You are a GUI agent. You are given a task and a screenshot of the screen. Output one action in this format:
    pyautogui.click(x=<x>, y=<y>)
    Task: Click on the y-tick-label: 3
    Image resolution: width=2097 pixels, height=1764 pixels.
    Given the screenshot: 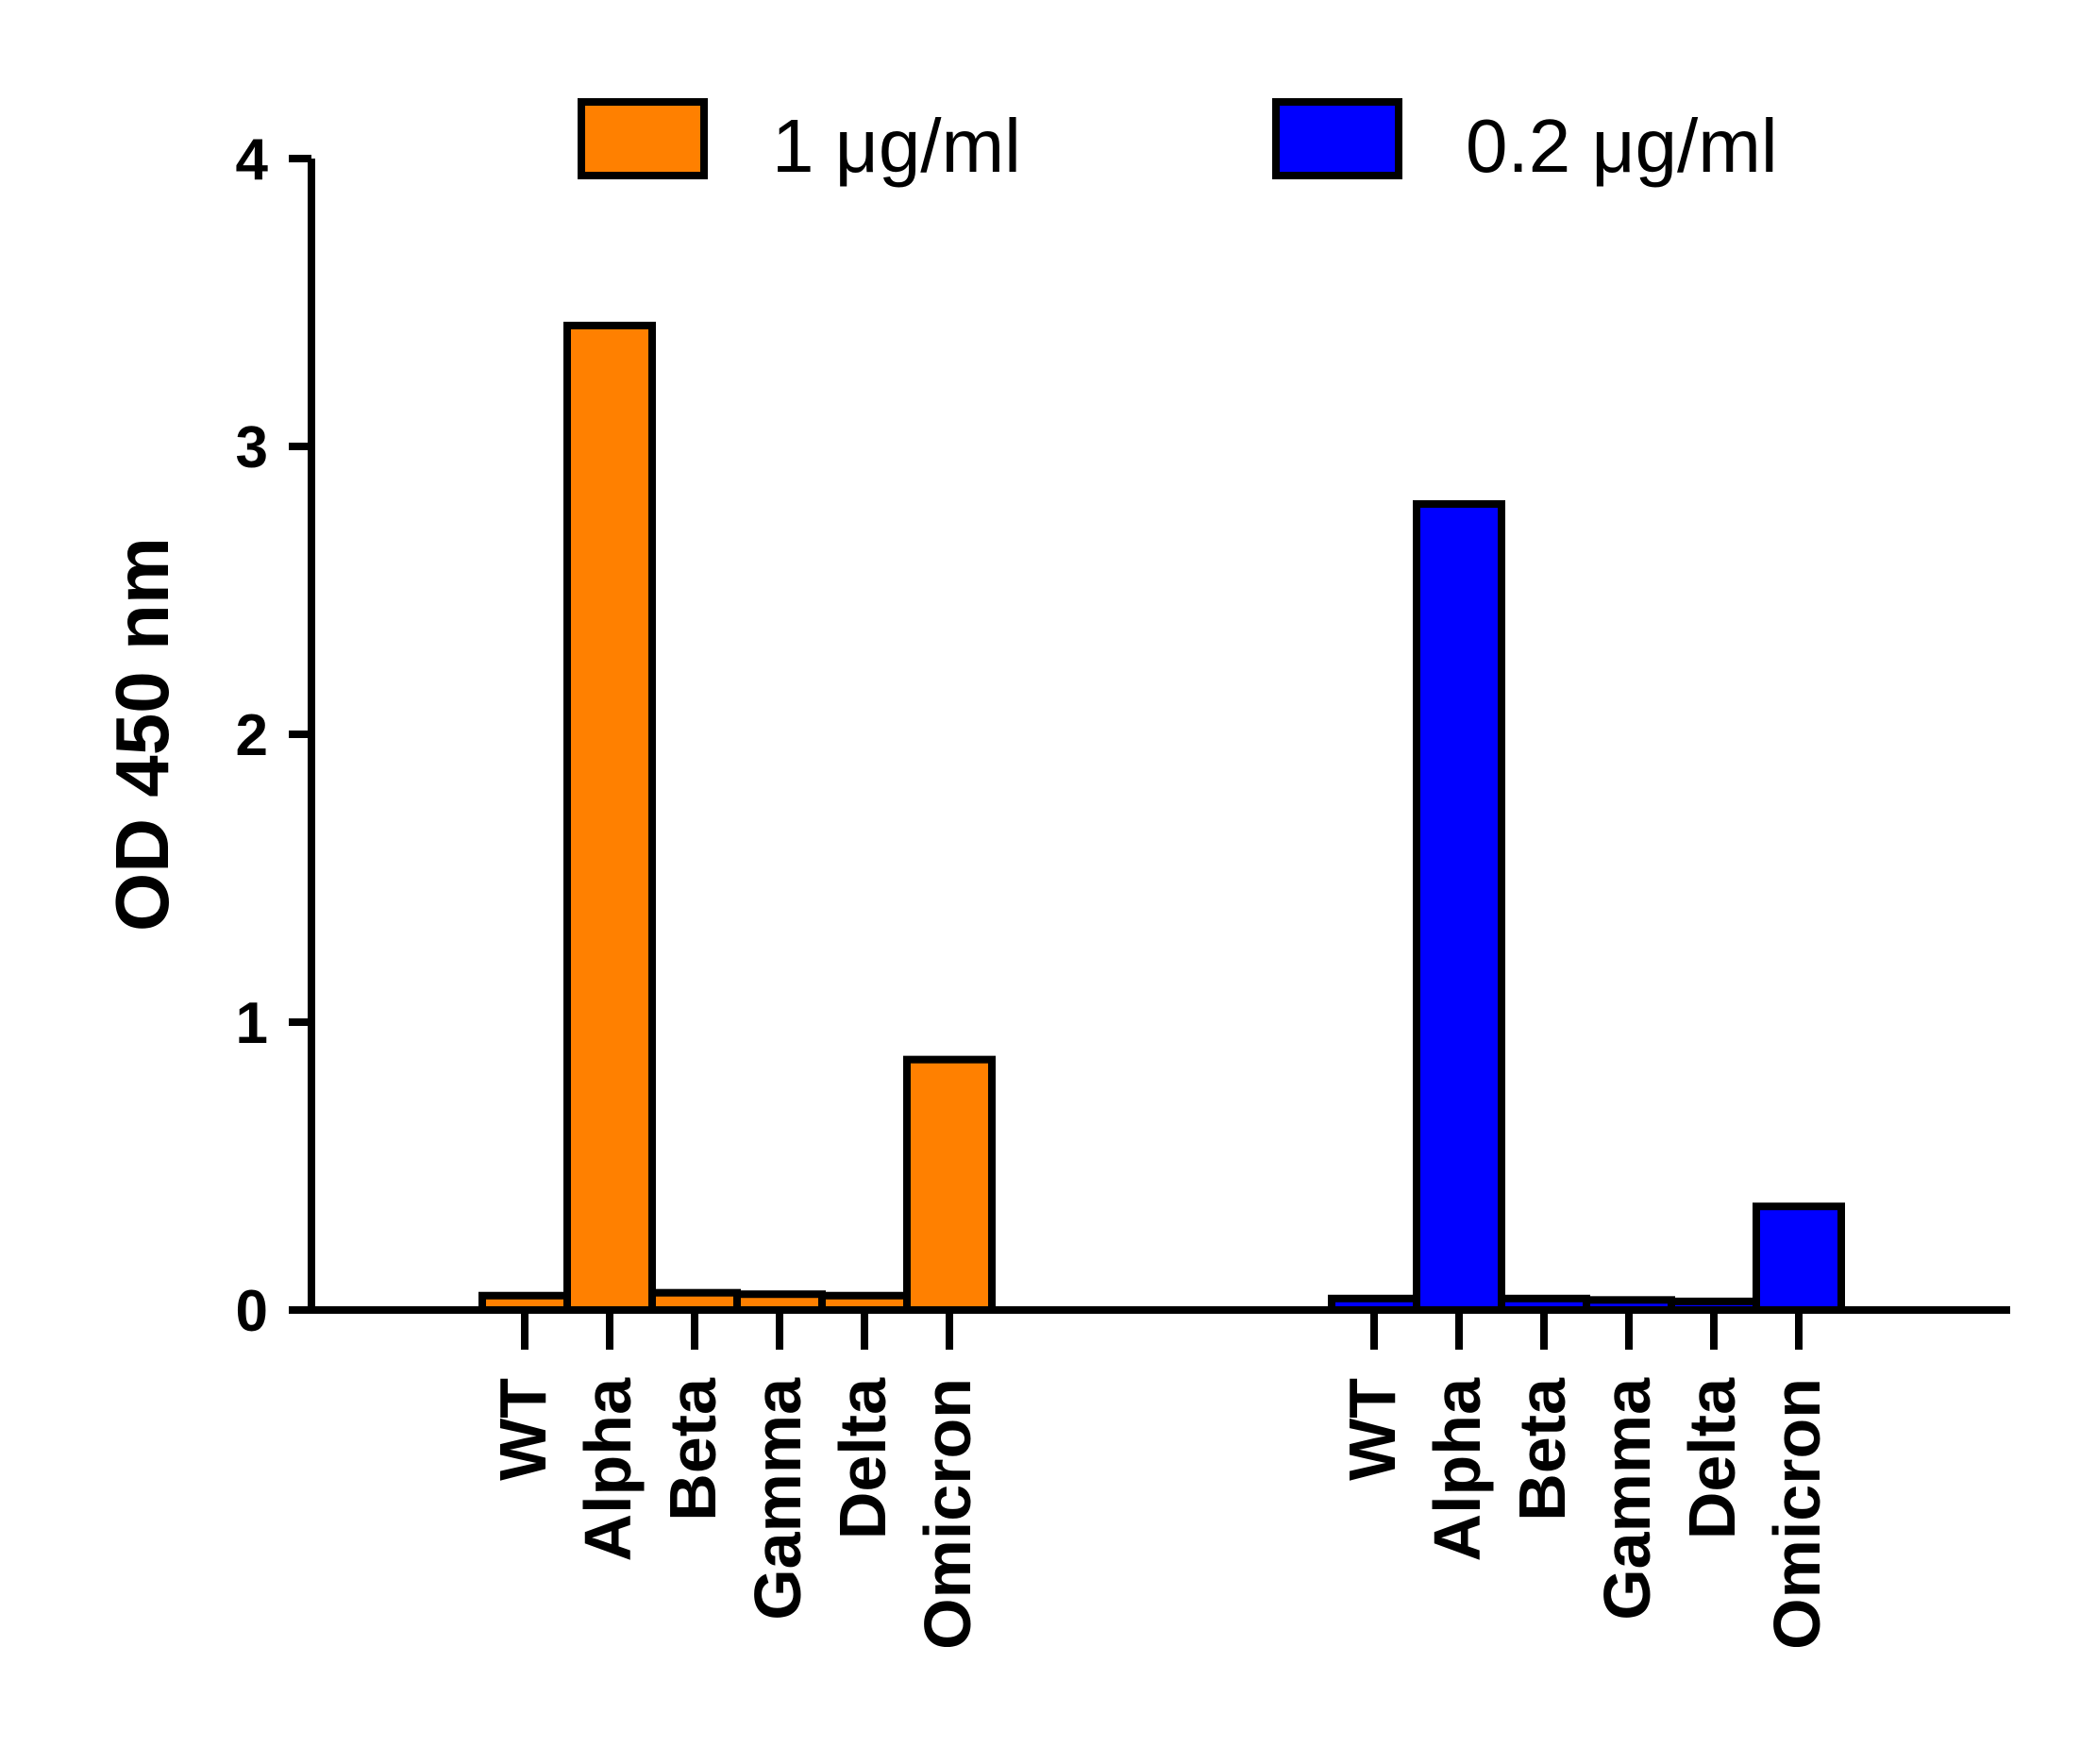 What is the action you would take?
    pyautogui.click(x=252, y=447)
    